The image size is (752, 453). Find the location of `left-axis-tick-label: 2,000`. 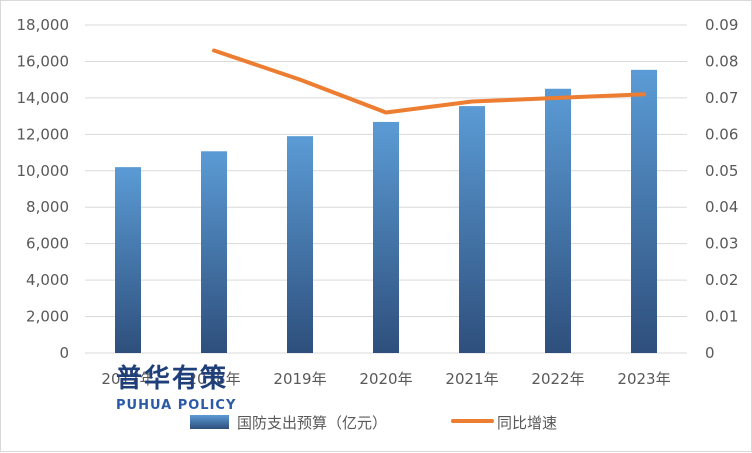

left-axis-tick-label: 2,000 is located at coordinates (47, 317).